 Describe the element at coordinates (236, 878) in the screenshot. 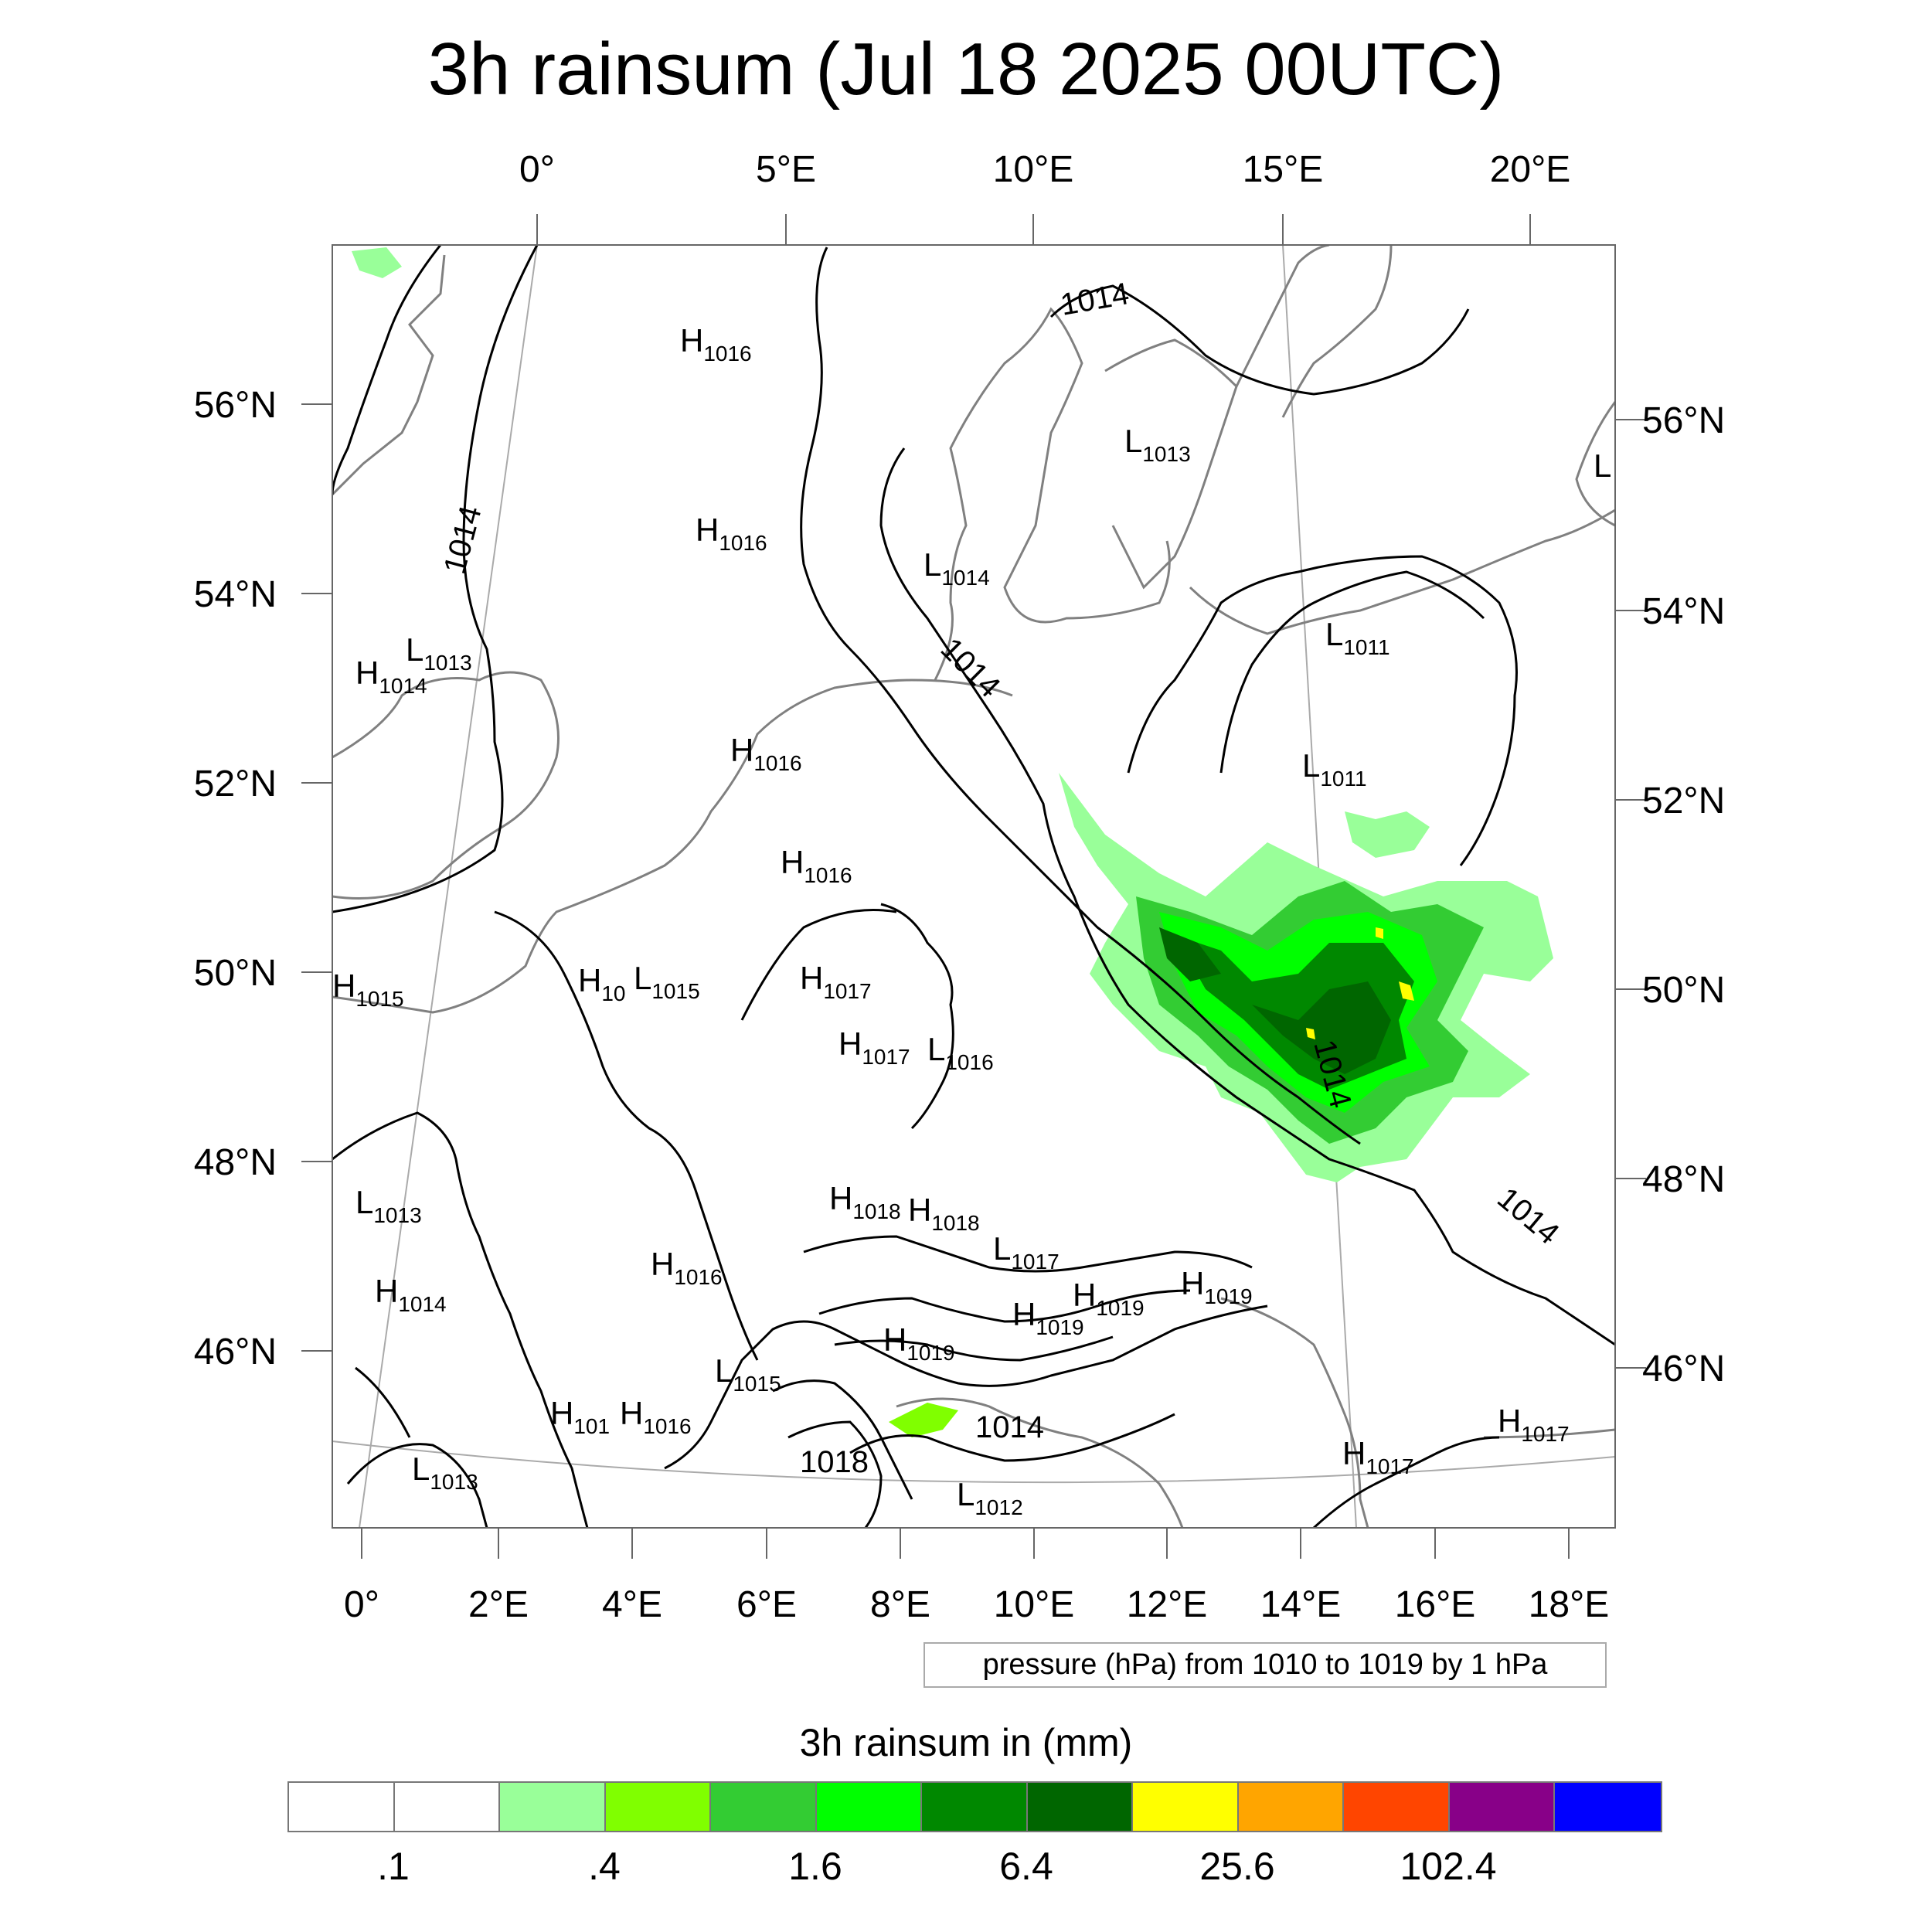

I see `left-latitude-labels: 56°N 54°N 52°N 50°N 48°N 46°N` at that location.